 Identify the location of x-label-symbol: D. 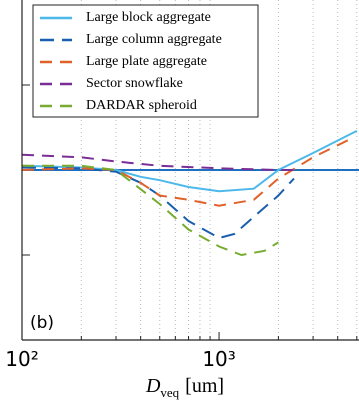
(153, 386).